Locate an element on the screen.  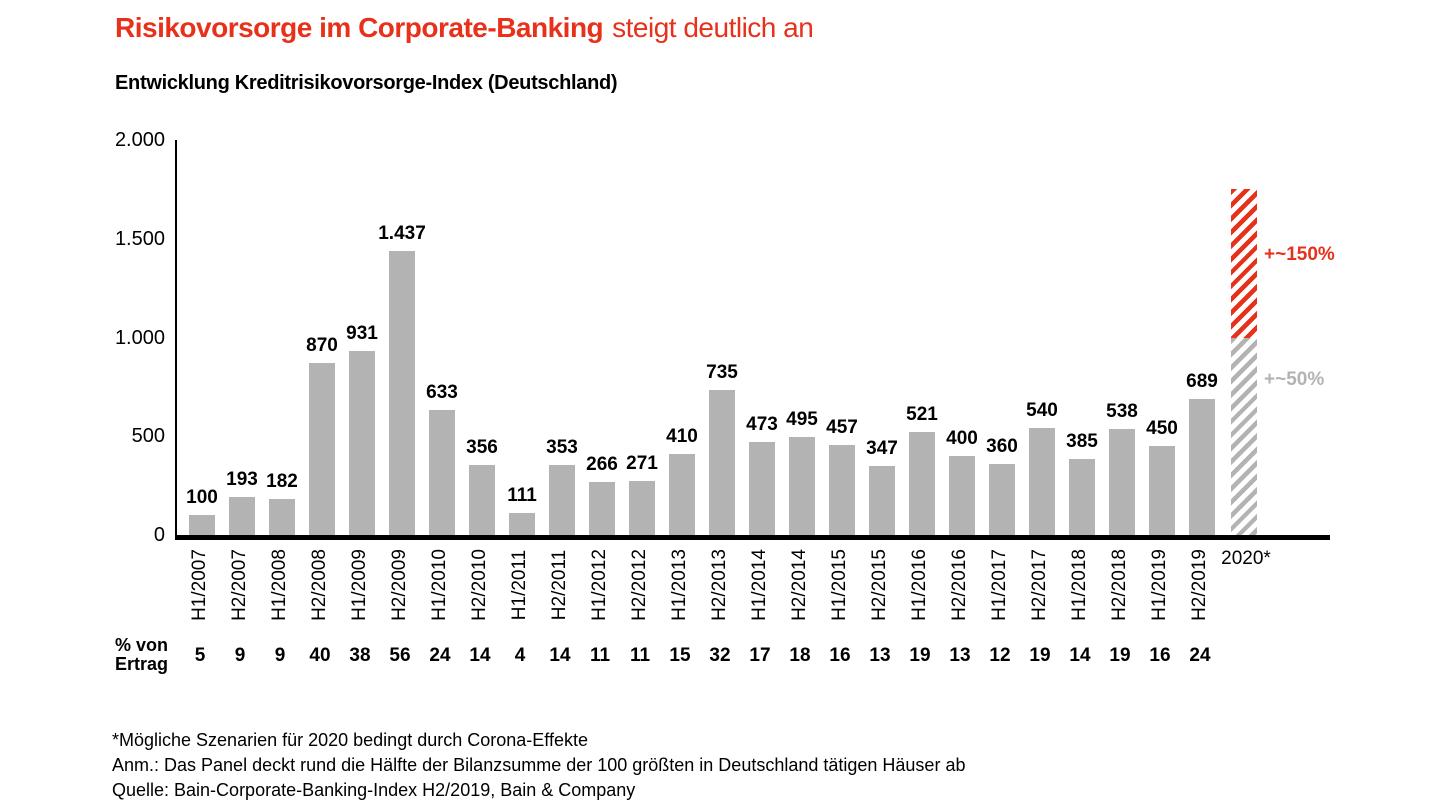
x-axis-tick-label: H2/2015 is located at coordinates (879, 585).